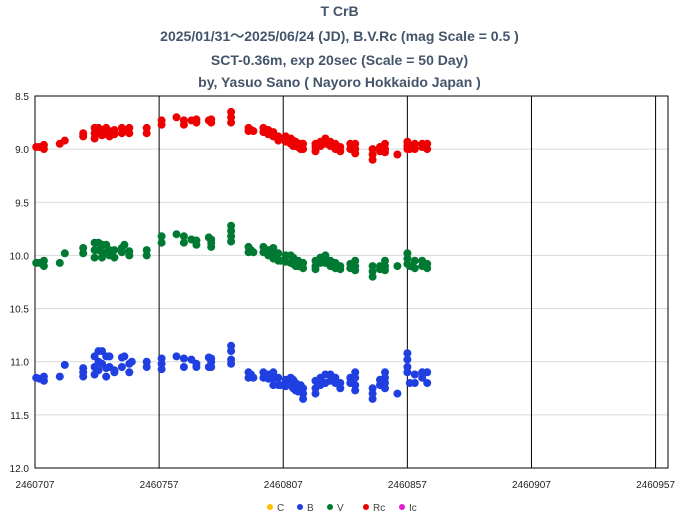 Image resolution: width=679 pixels, height=522 pixels. Describe the element at coordinates (413, 508) in the screenshot. I see `legend-label-ic: Ic` at that location.